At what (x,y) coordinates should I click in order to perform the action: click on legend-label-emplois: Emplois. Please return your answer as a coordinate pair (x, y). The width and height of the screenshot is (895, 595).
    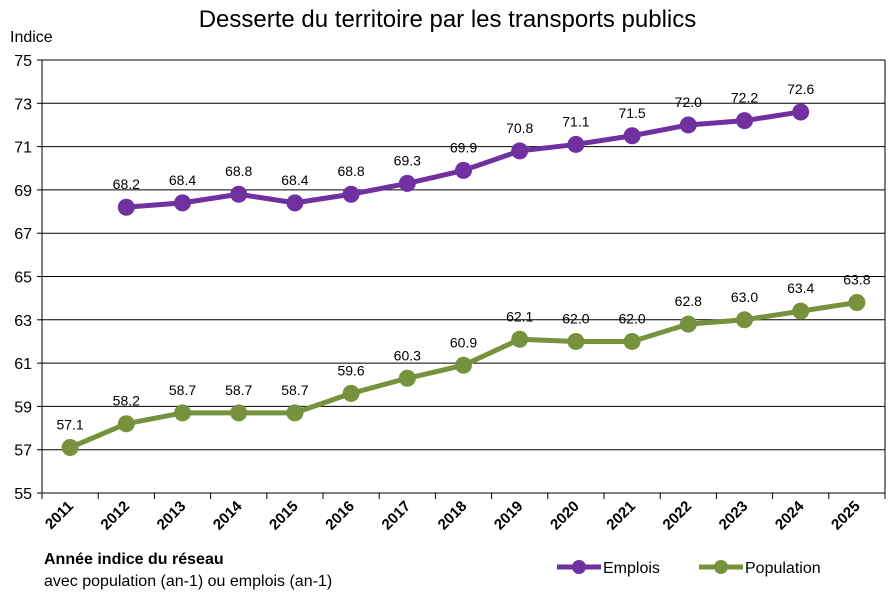
    Looking at the image, I should click on (631, 568).